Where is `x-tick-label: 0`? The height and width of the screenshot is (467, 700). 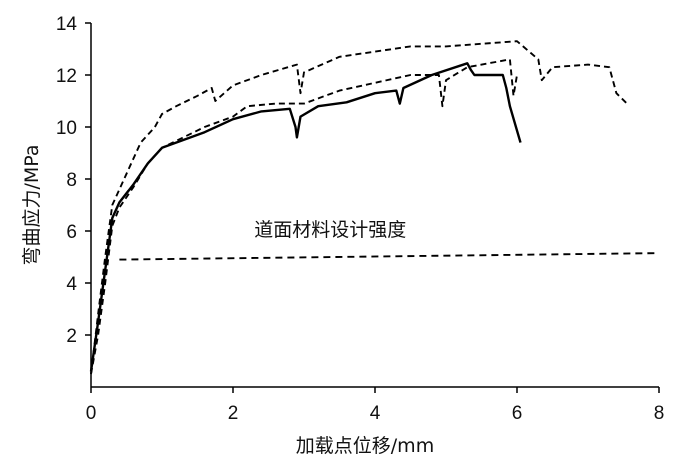 x-tick-label: 0 is located at coordinates (91, 413).